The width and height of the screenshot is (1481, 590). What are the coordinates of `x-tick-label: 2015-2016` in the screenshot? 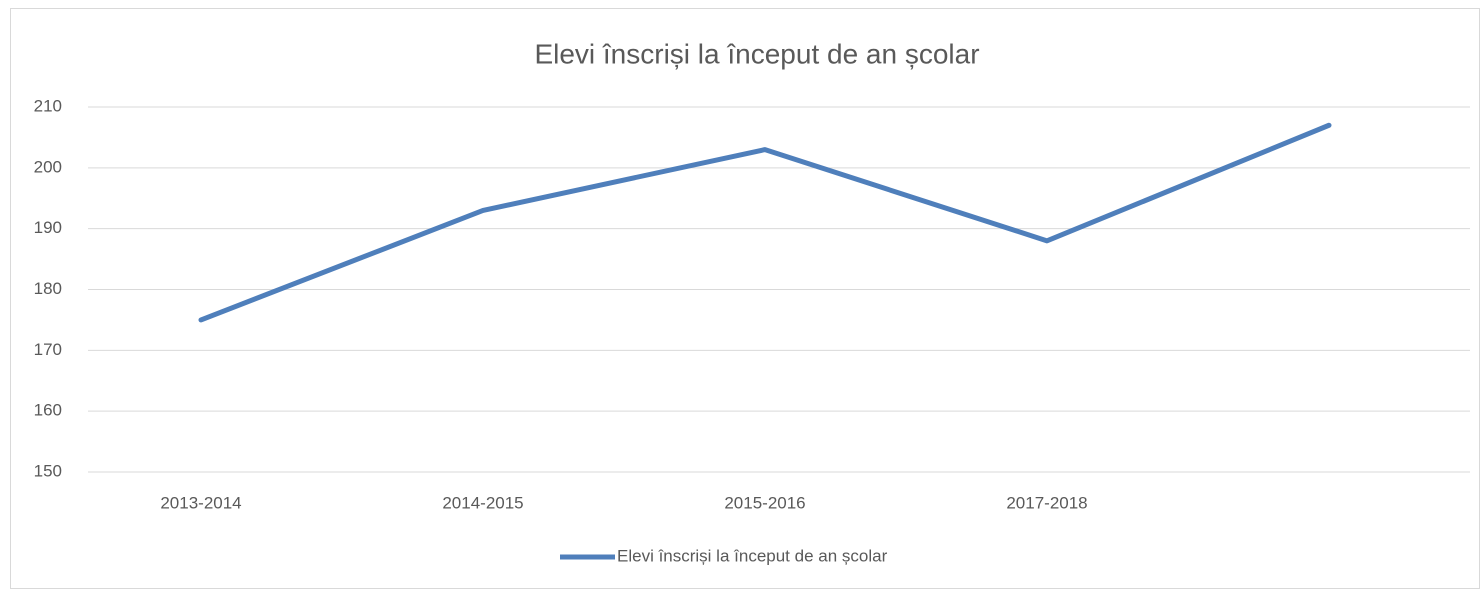 It's located at (764, 502).